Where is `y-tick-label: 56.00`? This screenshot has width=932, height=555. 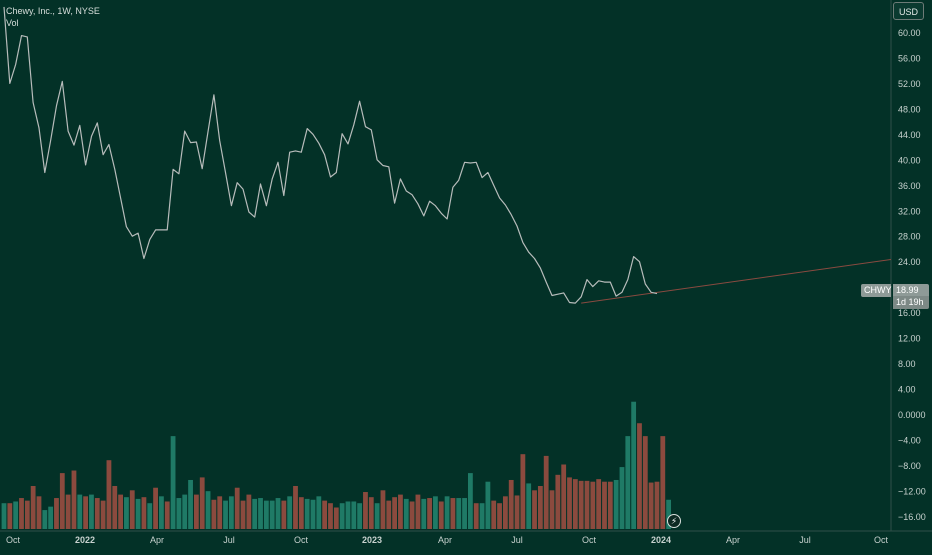 y-tick-label: 56.00 is located at coordinates (909, 58).